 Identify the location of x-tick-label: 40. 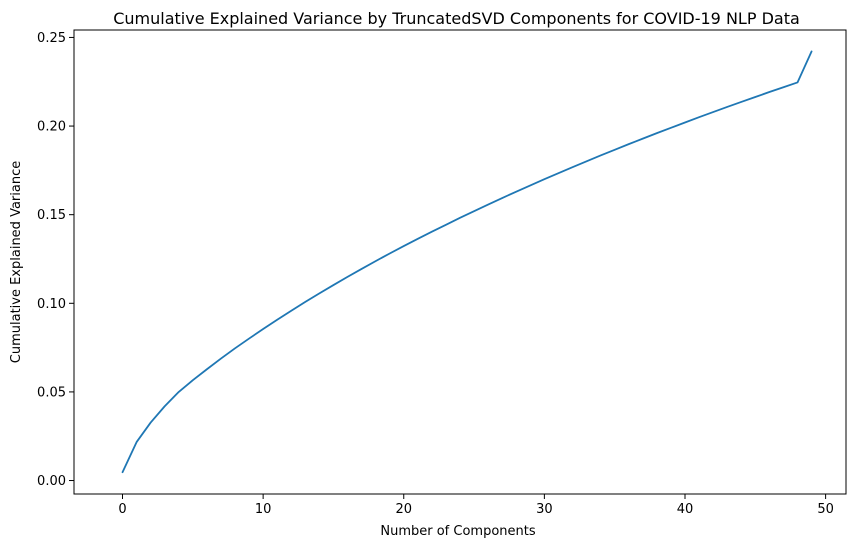
(685, 509).